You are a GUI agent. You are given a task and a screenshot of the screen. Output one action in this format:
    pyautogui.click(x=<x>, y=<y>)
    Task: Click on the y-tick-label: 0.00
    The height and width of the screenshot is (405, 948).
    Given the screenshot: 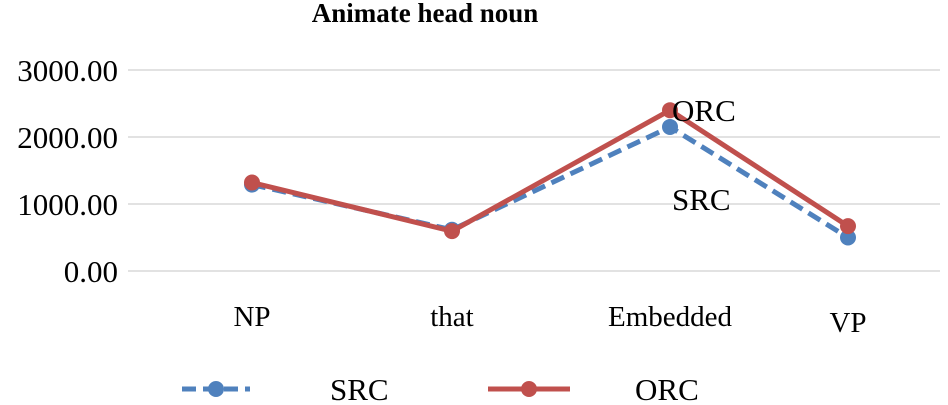 What is the action you would take?
    pyautogui.click(x=91, y=271)
    